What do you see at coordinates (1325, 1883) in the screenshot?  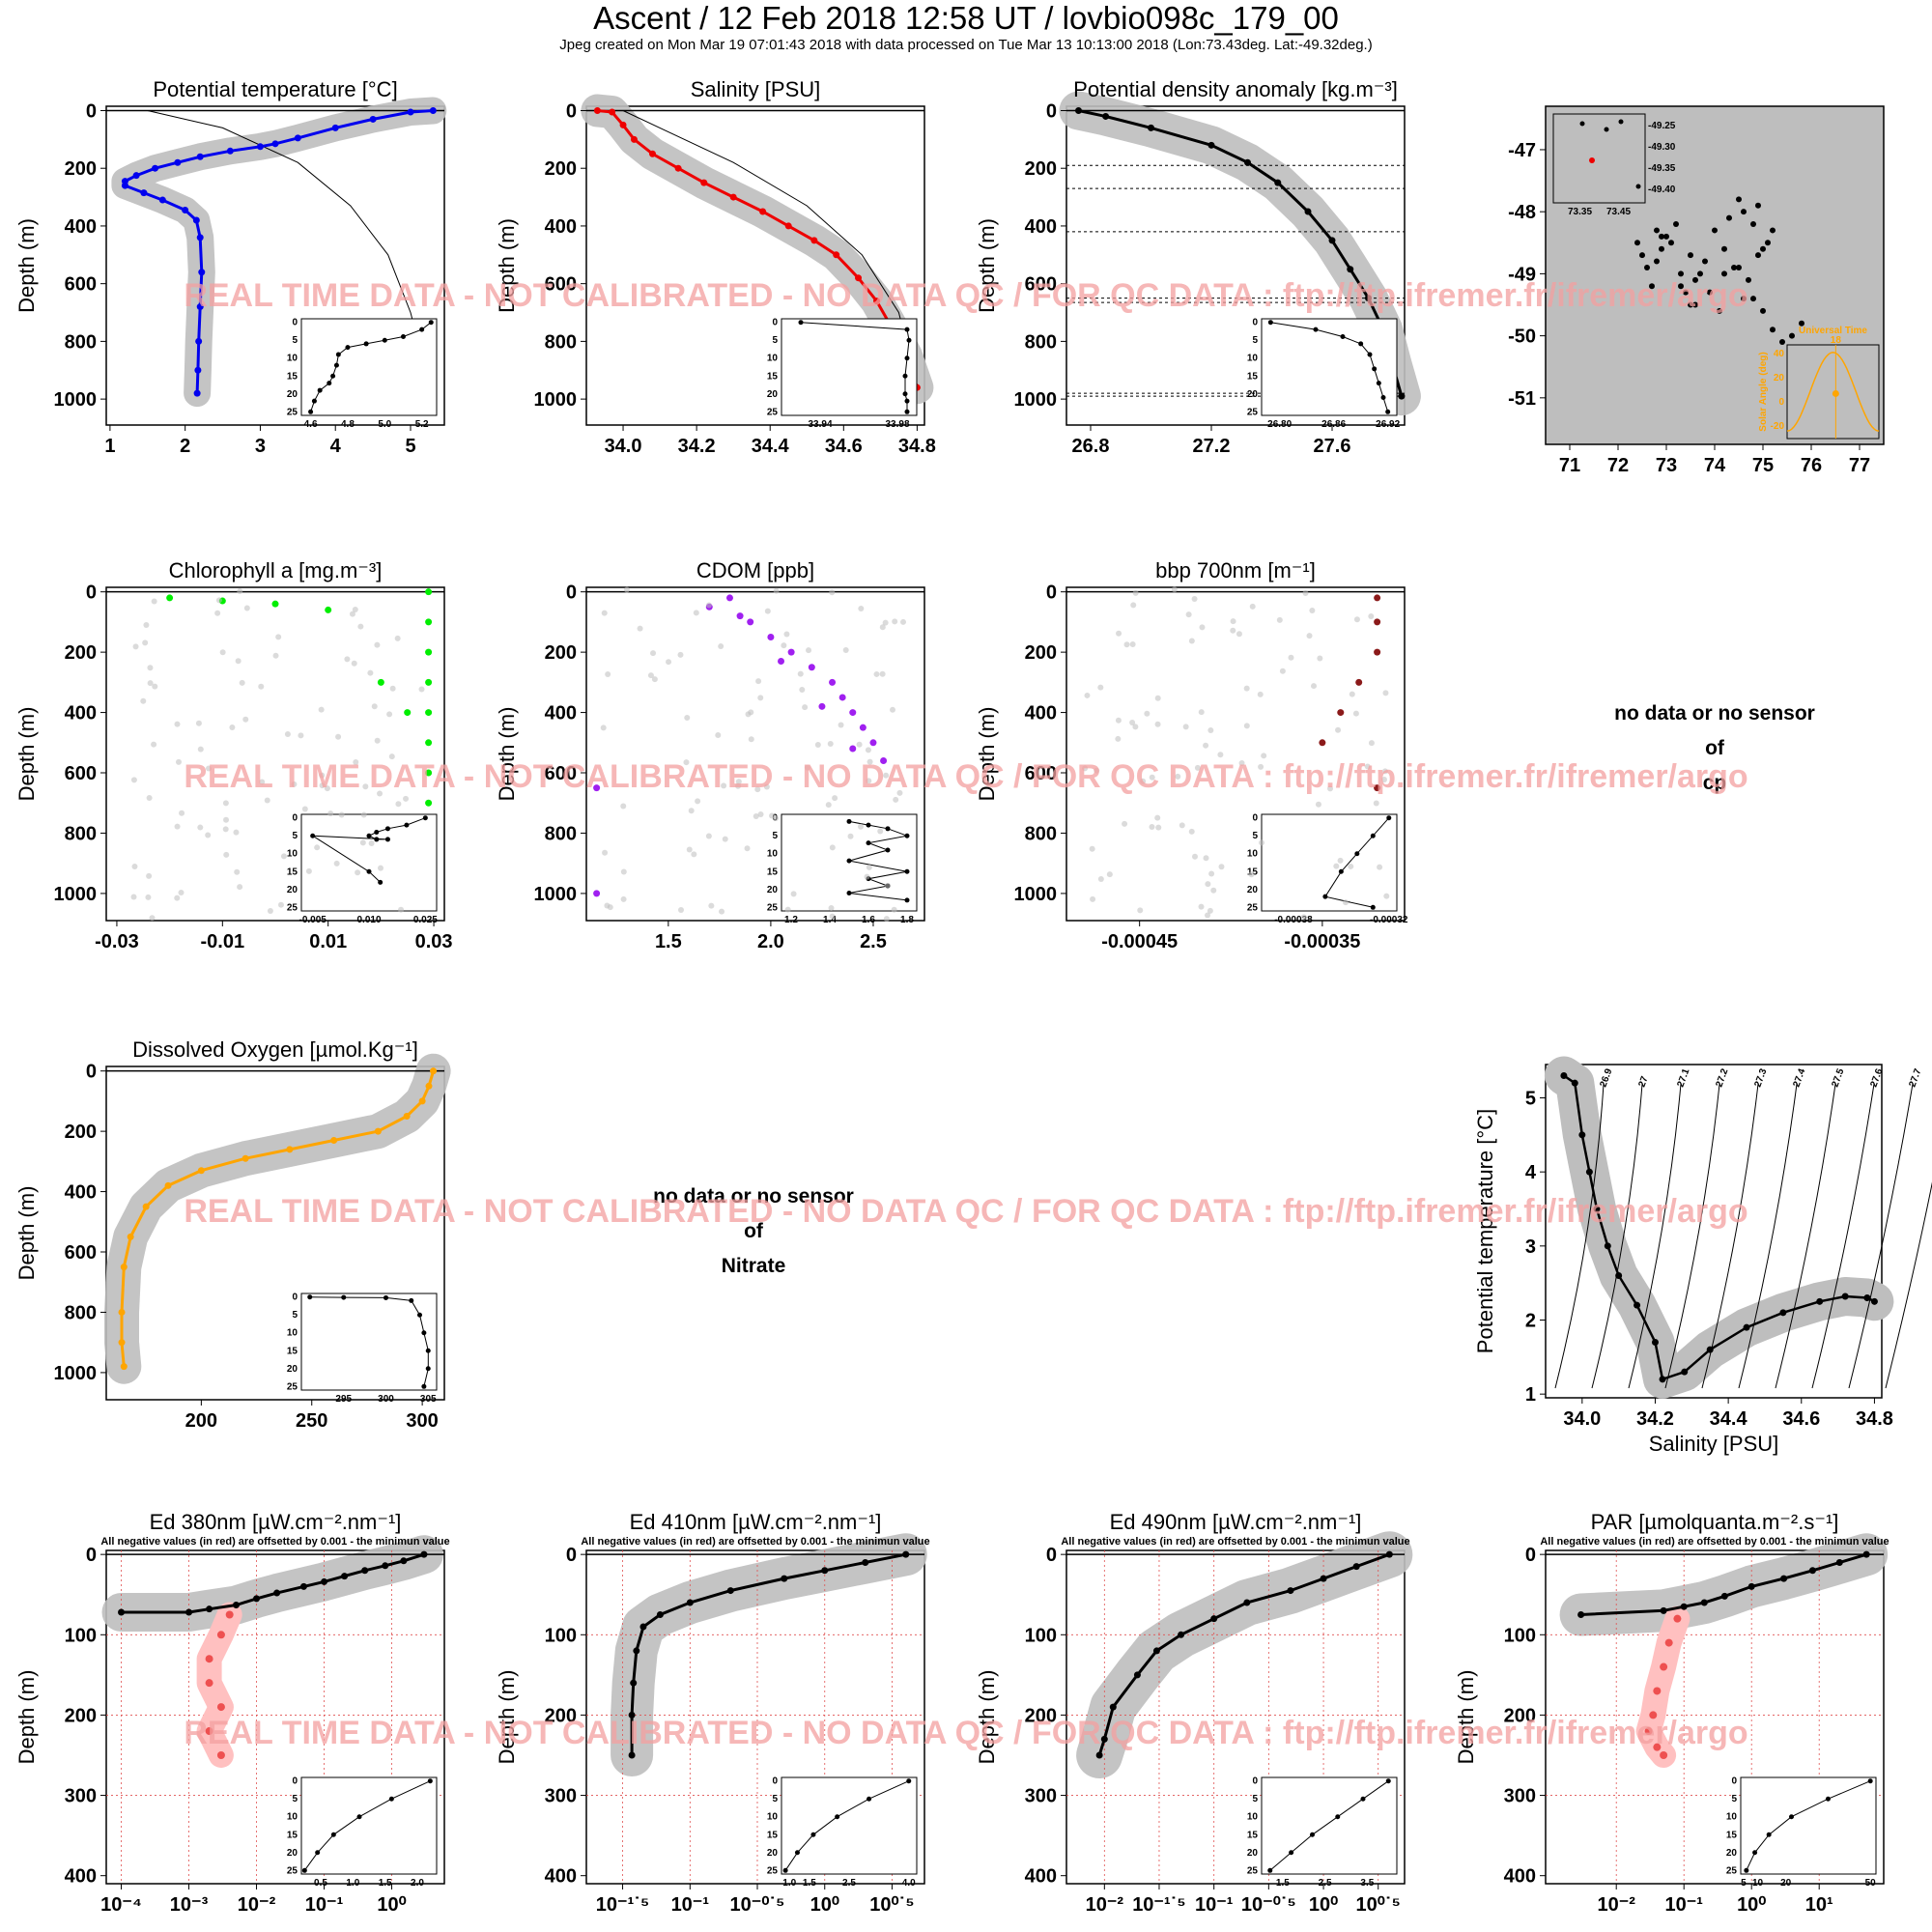 I see `ed490-inset-xtick: 2.5` at bounding box center [1325, 1883].